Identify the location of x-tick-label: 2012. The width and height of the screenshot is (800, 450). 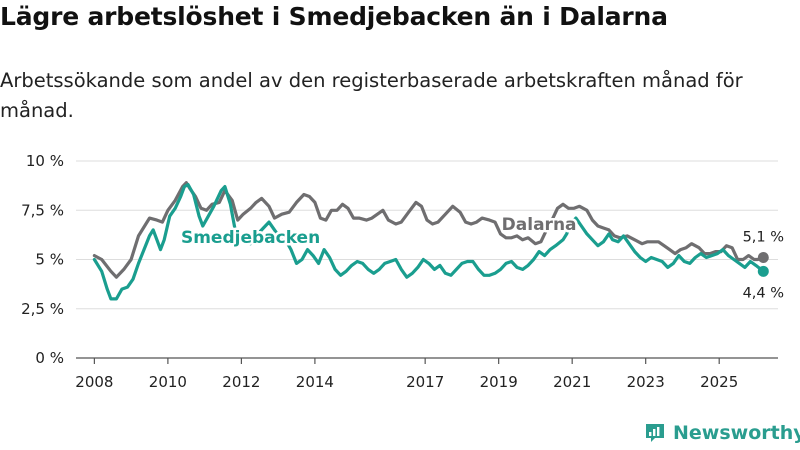
(241, 382).